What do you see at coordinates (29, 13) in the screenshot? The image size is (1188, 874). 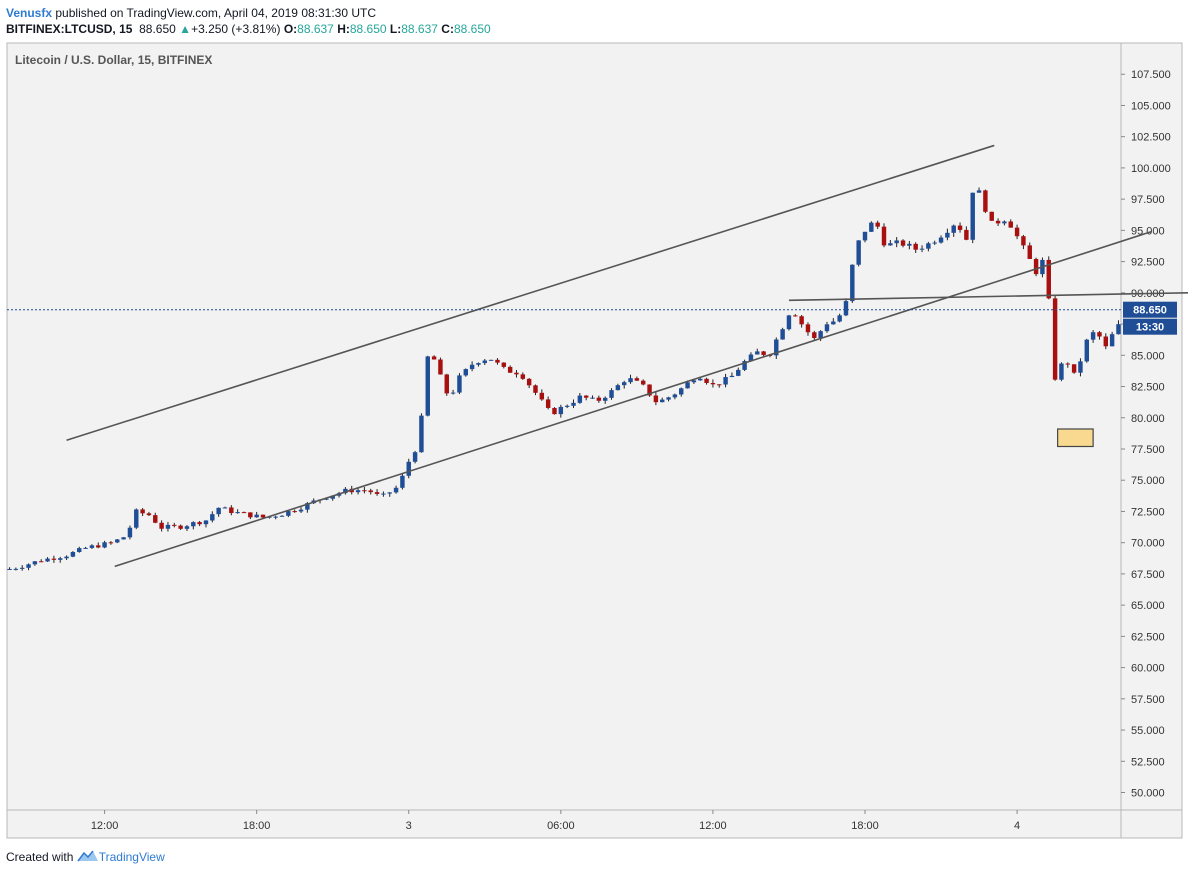 I see `publisher-name: Venusfx` at bounding box center [29, 13].